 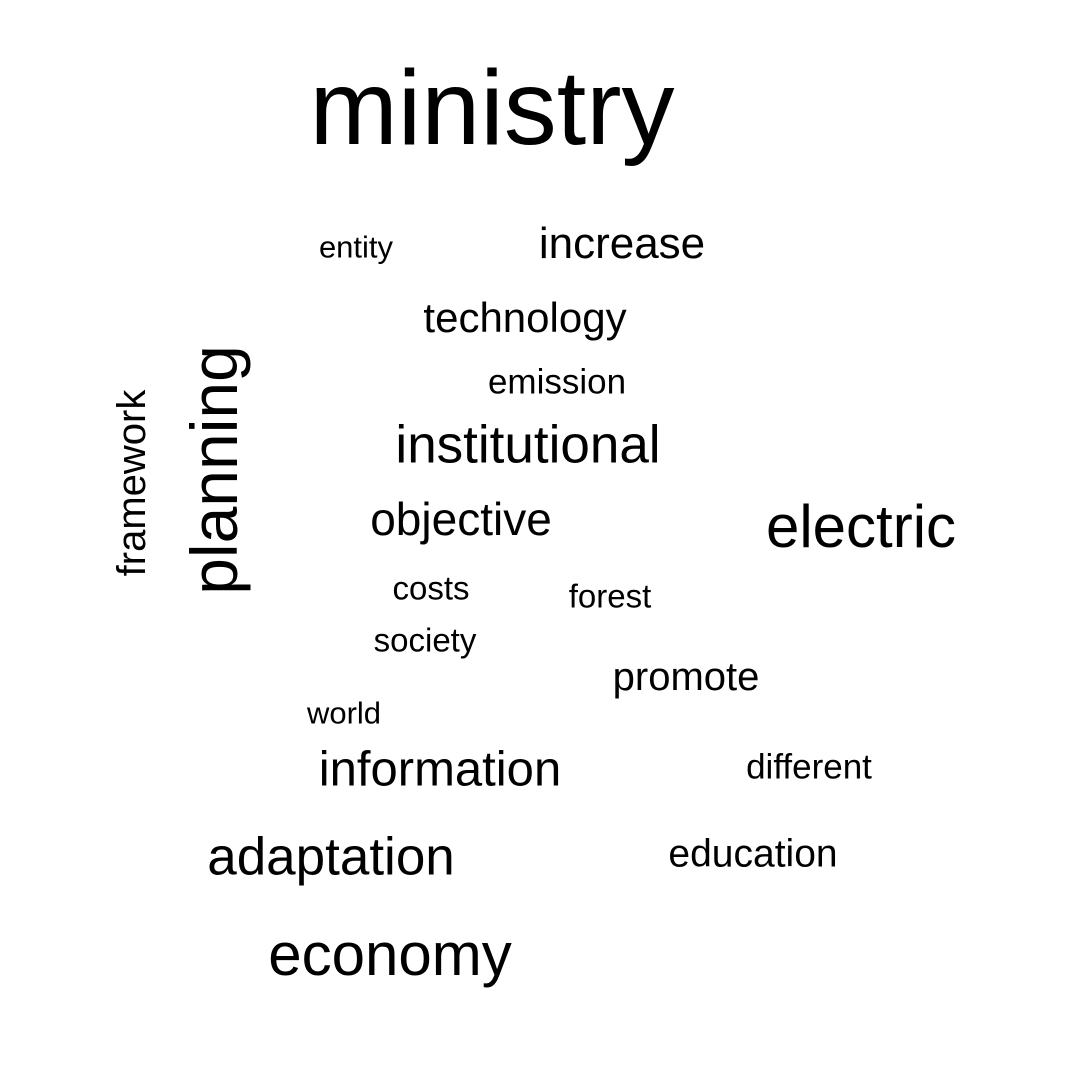 I want to click on word-increase: increase, so click(x=622, y=243).